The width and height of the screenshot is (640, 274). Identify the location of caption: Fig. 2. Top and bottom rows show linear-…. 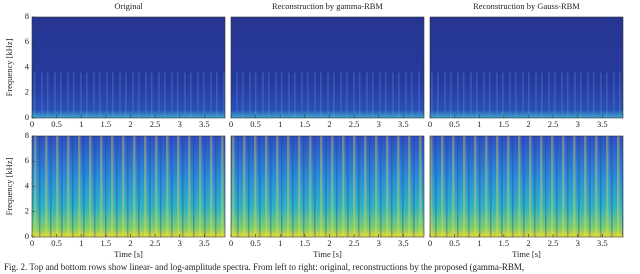
(264, 267).